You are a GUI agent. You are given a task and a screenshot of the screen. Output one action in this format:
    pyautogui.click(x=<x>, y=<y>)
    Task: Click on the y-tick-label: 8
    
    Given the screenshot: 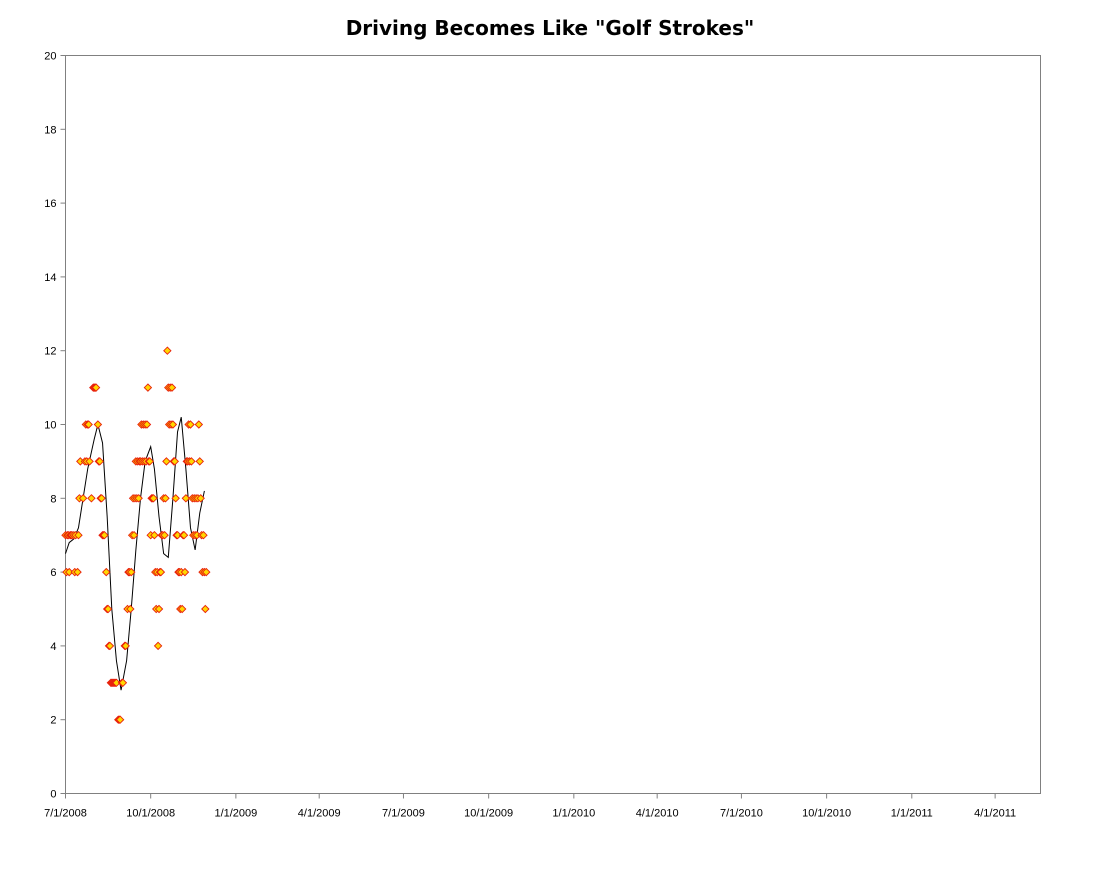 What is the action you would take?
    pyautogui.click(x=53, y=499)
    